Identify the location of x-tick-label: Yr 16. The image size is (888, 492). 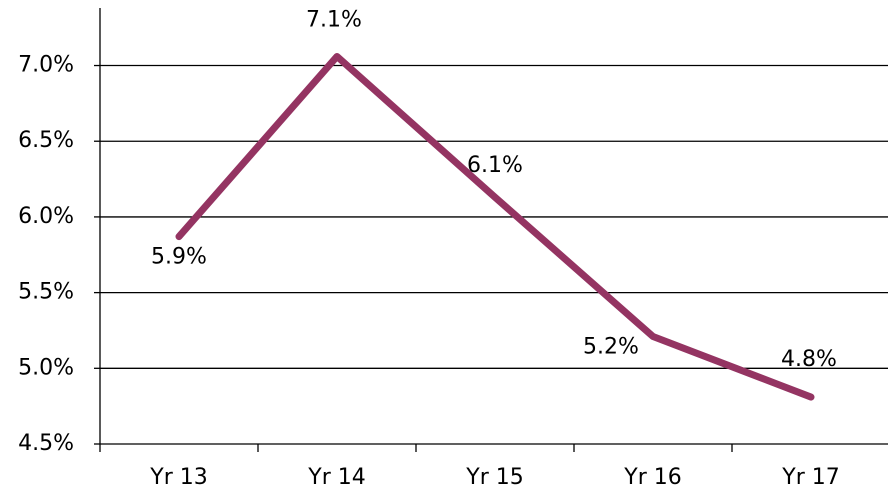
(652, 477).